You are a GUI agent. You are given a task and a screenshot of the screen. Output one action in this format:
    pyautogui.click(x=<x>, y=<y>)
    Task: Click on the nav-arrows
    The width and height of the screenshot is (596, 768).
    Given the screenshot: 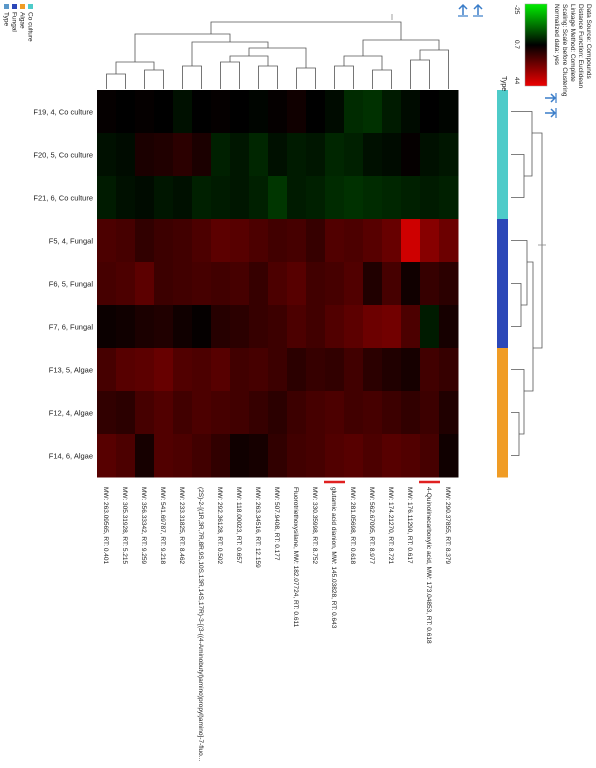 What is the action you would take?
    pyautogui.click(x=507, y=60)
    